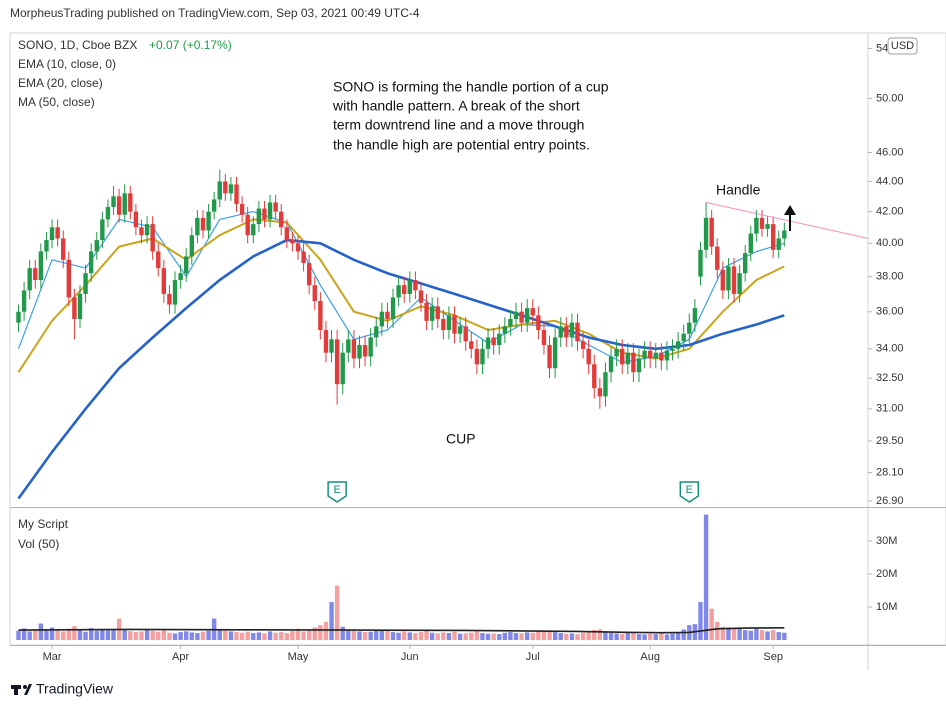  What do you see at coordinates (890, 152) in the screenshot?
I see `y-tick-label: 46.00` at bounding box center [890, 152].